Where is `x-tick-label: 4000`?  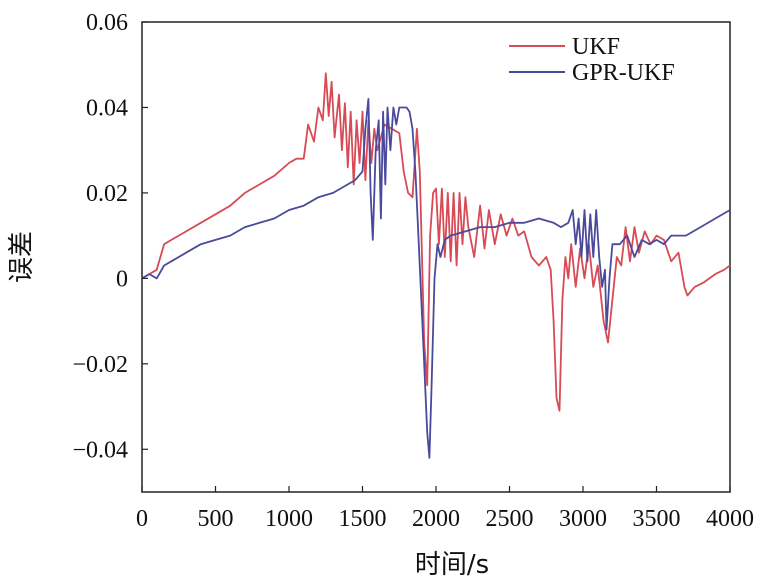
x-tick-label: 4000 is located at coordinates (730, 519).